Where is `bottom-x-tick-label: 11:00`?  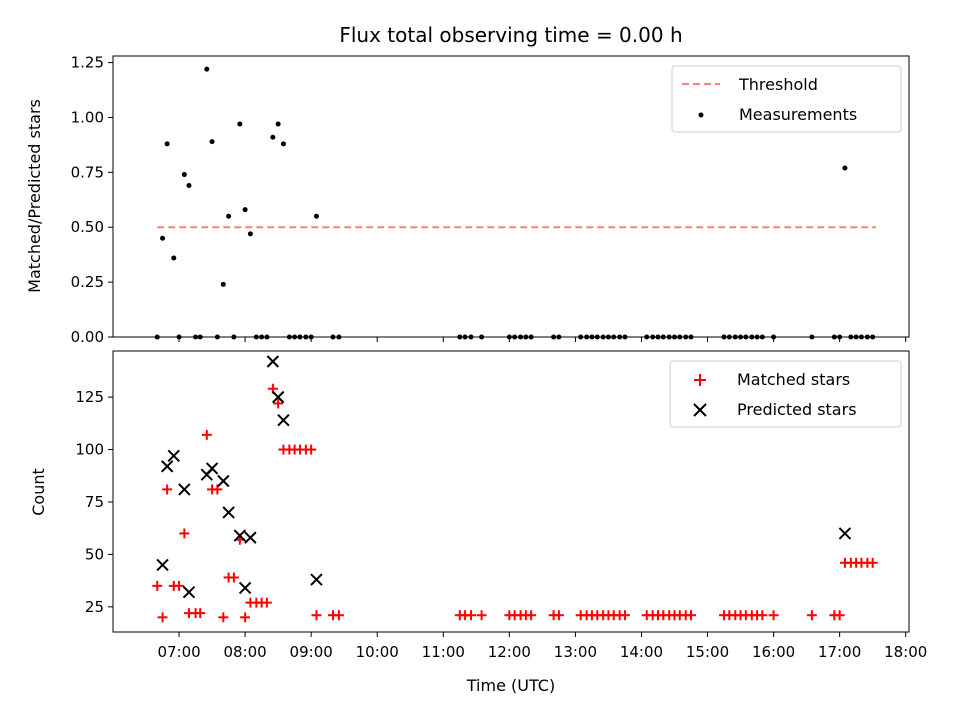 bottom-x-tick-label: 11:00 is located at coordinates (443, 652).